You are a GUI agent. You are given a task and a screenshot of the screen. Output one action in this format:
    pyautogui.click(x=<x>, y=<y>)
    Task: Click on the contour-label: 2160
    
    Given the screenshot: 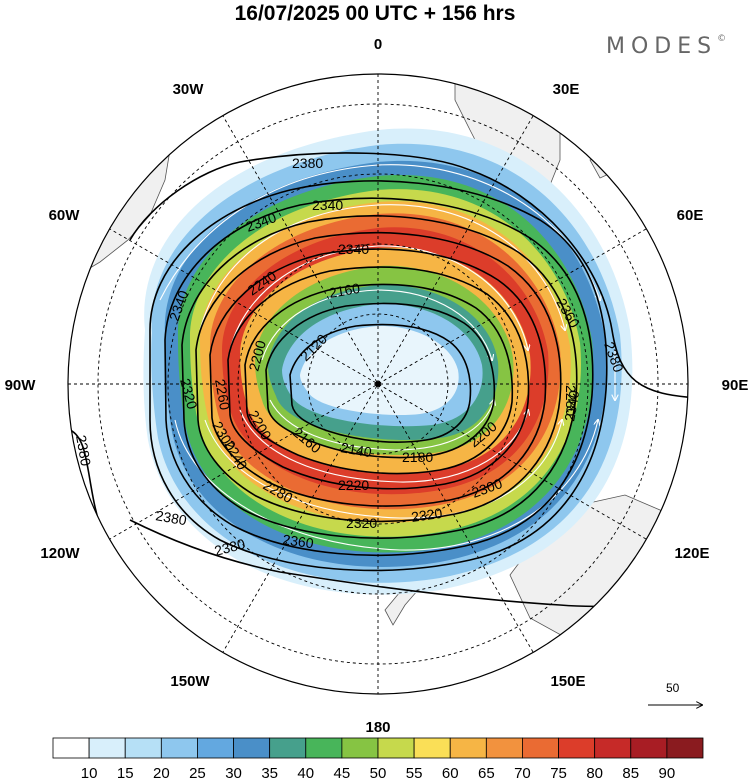 What is the action you would take?
    pyautogui.click(x=345, y=290)
    